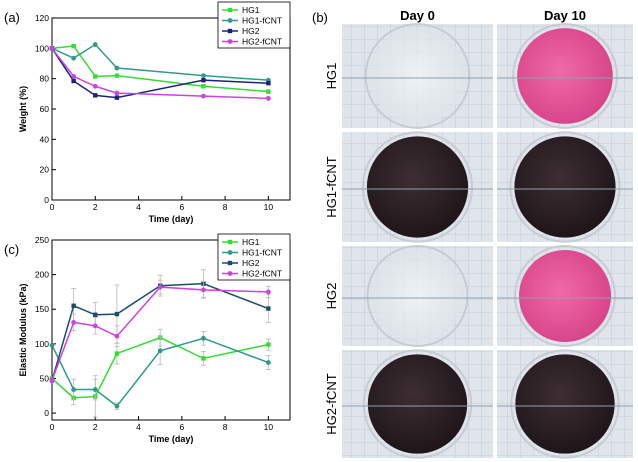  Describe the element at coordinates (45, 170) in the screenshot. I see `y-tick-label: 20` at that location.